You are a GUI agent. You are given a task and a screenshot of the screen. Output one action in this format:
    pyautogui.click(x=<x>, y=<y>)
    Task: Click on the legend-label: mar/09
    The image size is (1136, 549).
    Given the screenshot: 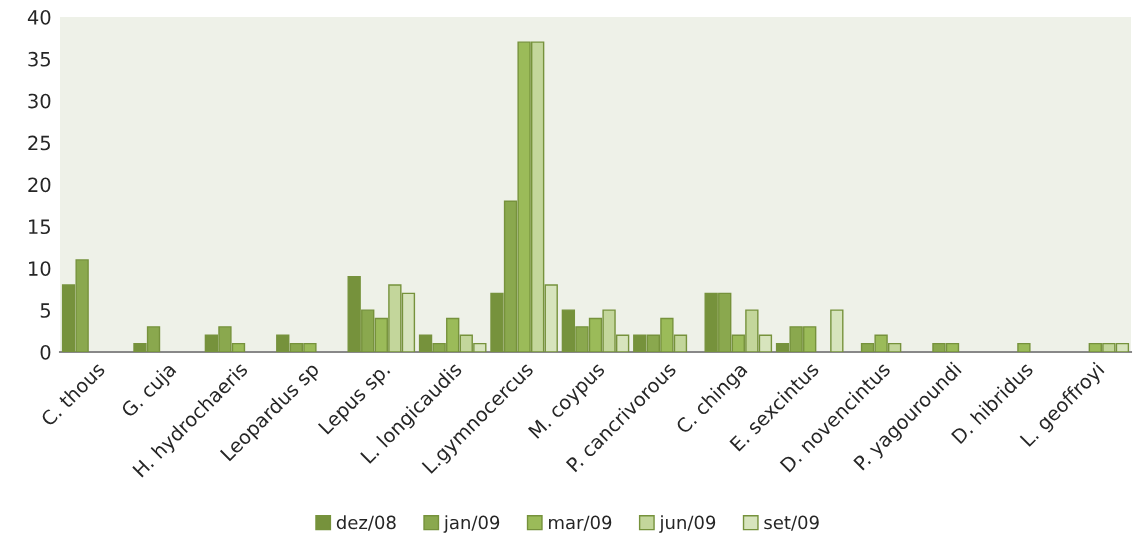 What is the action you would take?
    pyautogui.click(x=580, y=523)
    